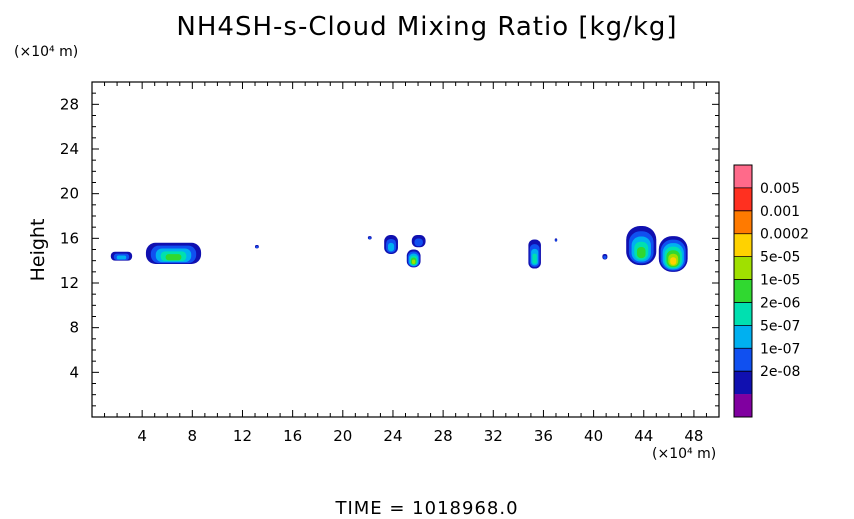  I want to click on x-tick-label: 48, so click(693, 436).